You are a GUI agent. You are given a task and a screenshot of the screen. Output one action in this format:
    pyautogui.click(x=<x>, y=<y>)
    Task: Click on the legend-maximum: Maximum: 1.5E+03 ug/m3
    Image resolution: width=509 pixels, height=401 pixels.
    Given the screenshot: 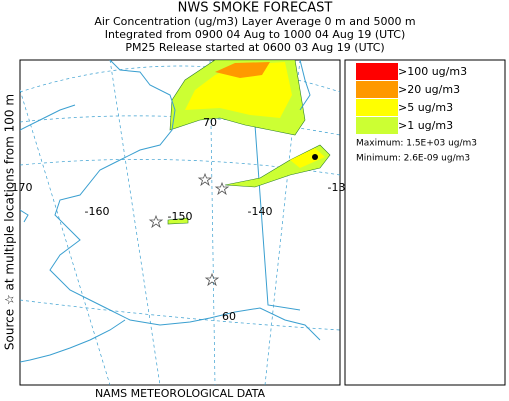 What is the action you would take?
    pyautogui.click(x=416, y=144)
    